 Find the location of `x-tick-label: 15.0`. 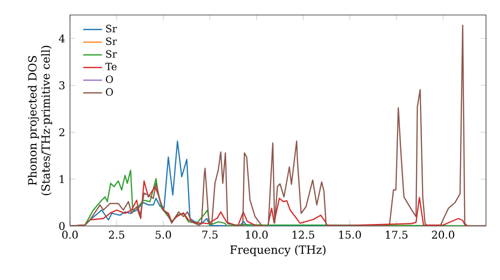

x-tick-label: 15.0 is located at coordinates (350, 234).